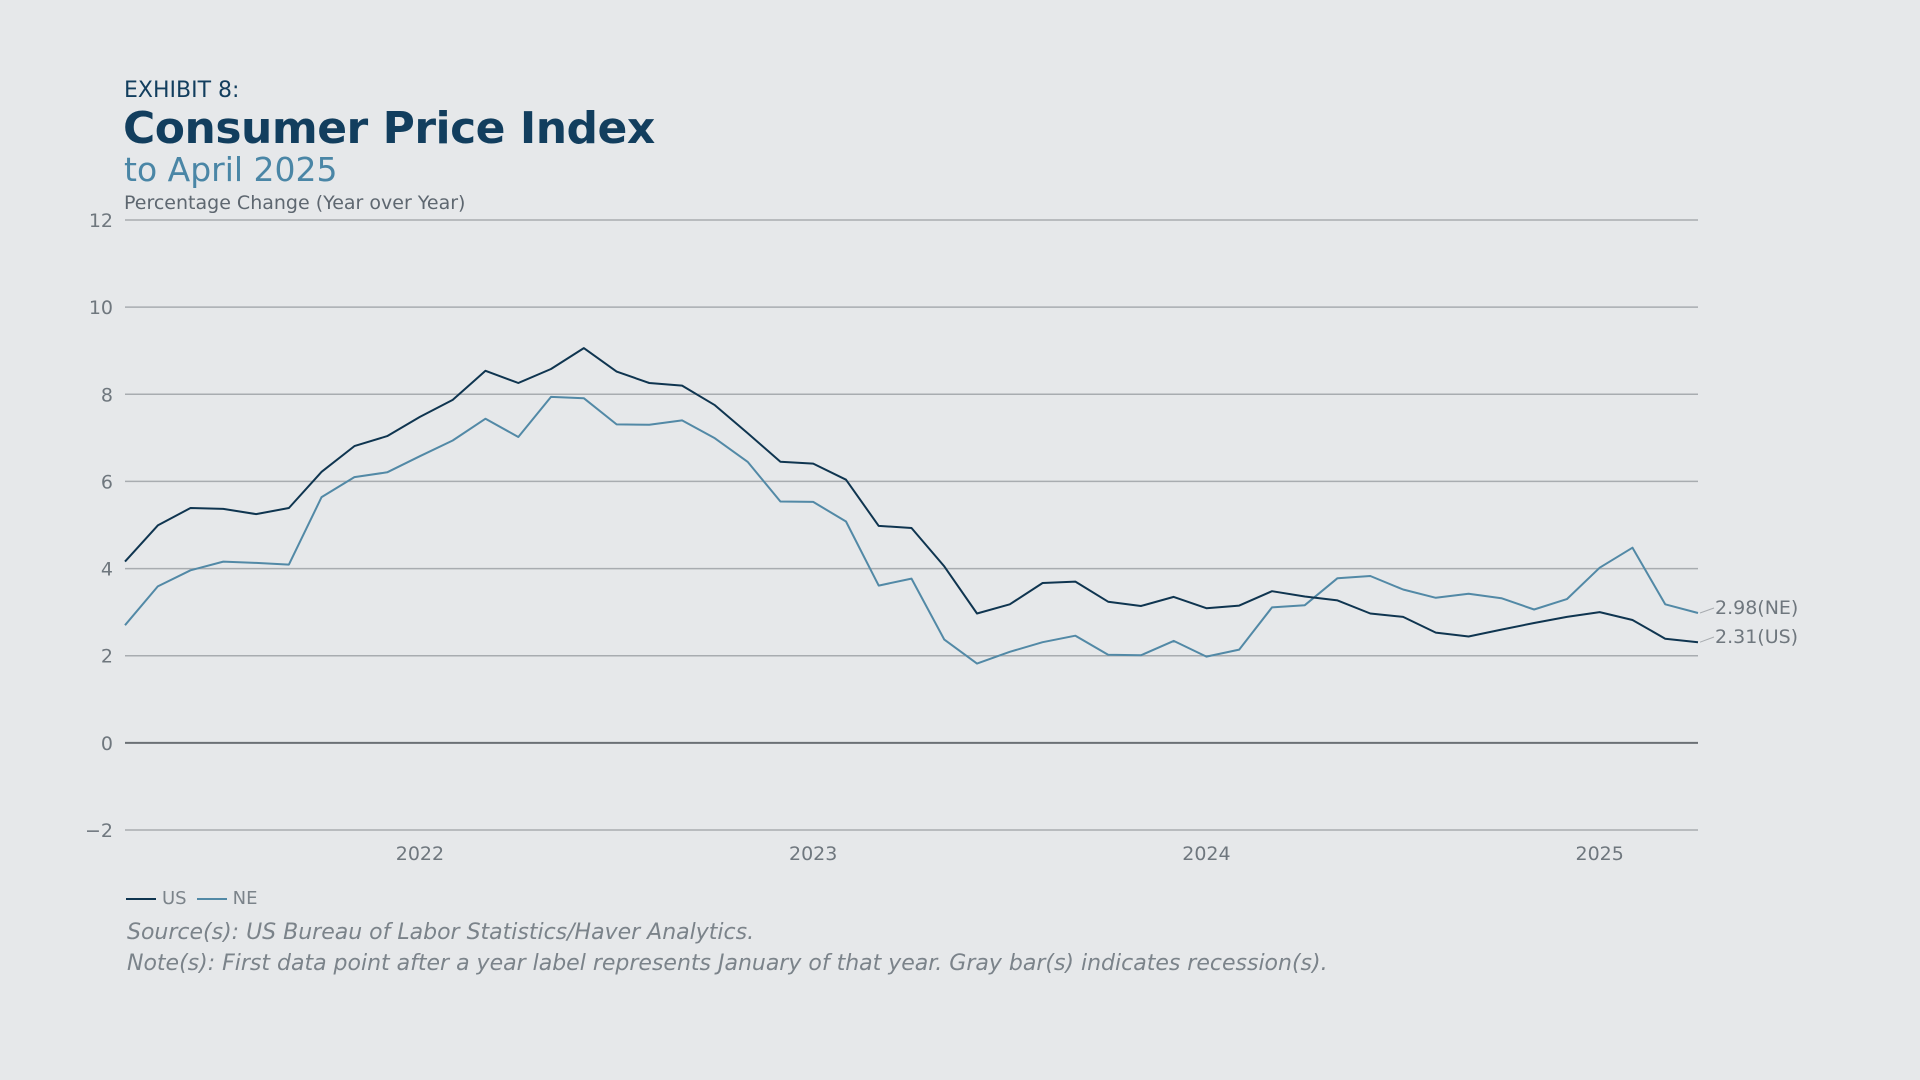 The image size is (1920, 1080). Describe the element at coordinates (231, 169) in the screenshot. I see `chart-subtitle: to April 2025` at that location.